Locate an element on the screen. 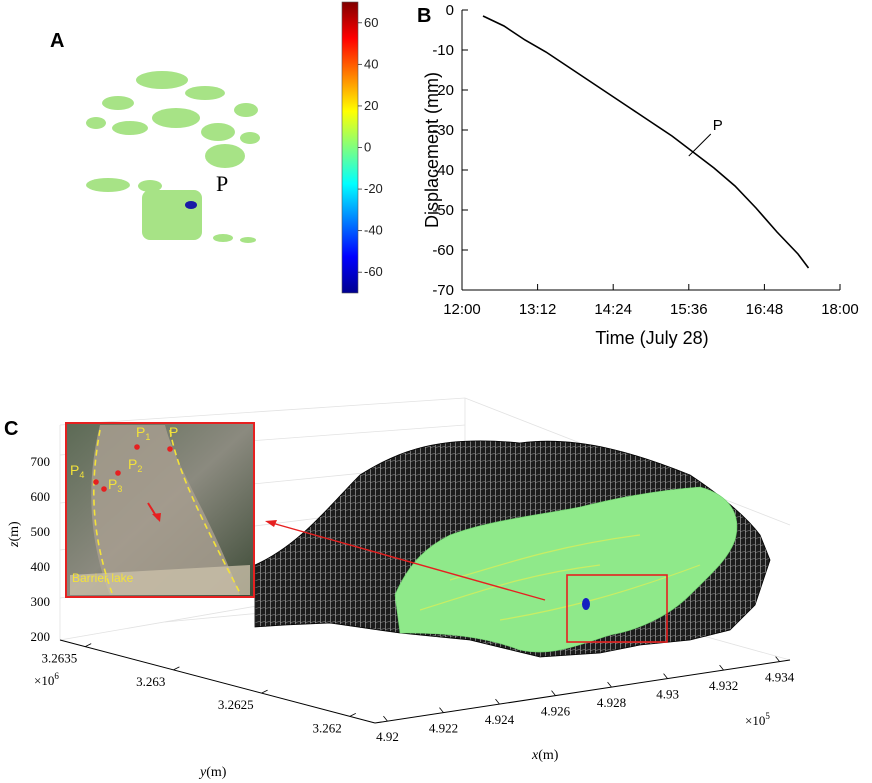 The image size is (872, 783). y-ticks: 0 -10 -20 -30 -40 -50 -60 -70 is located at coordinates (450, 150).